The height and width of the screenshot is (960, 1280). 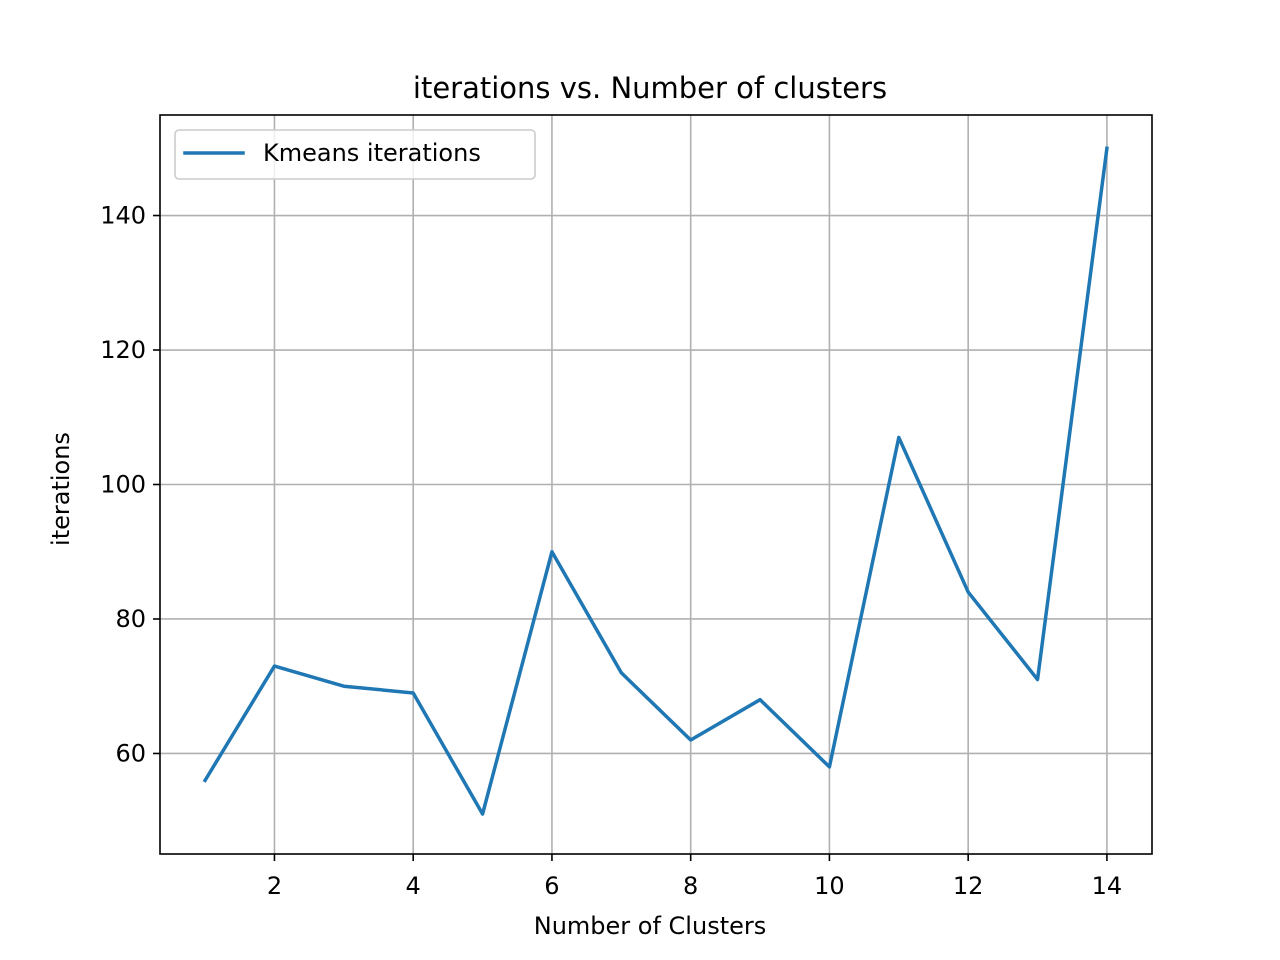 I want to click on y-tick-label: 140, so click(x=123, y=216).